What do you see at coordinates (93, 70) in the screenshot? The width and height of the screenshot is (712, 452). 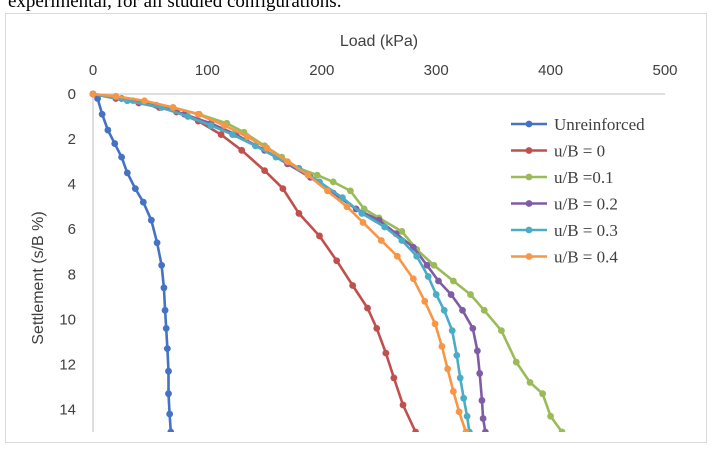 I see `x-tick-label: 0` at bounding box center [93, 70].